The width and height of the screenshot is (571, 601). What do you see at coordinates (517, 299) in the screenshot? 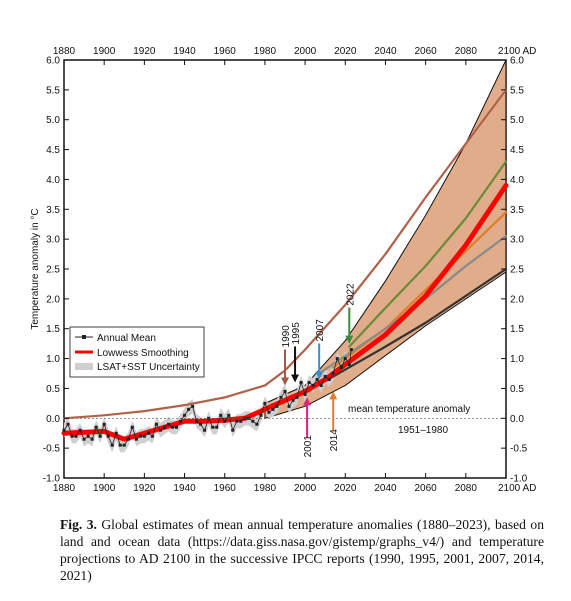
I see `y-tick-label-right: 2.0` at bounding box center [517, 299].